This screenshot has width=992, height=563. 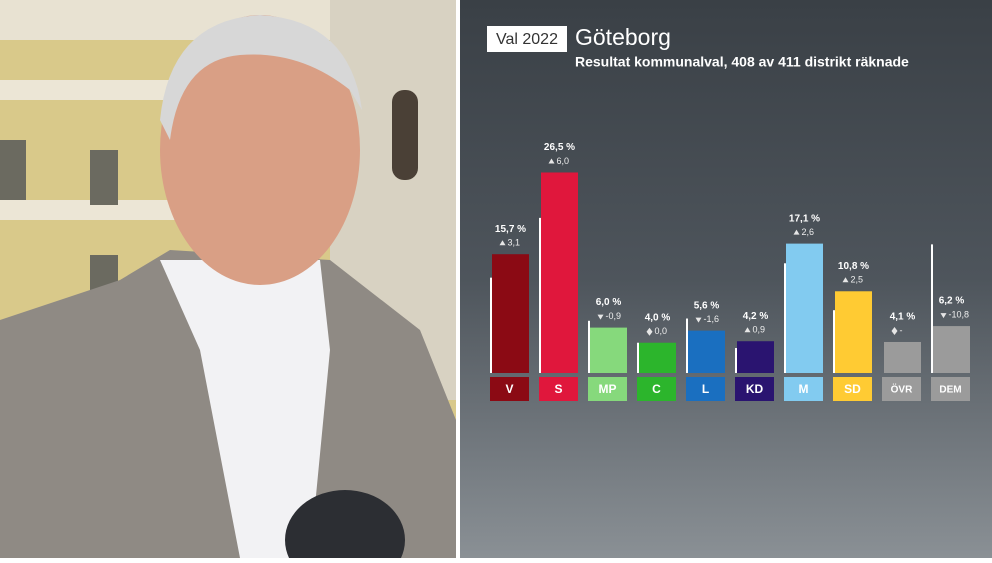 I want to click on change-label: 0,0, so click(x=661, y=331).